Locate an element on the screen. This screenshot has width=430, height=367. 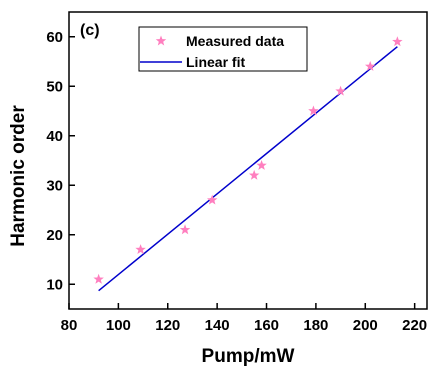
y-tick-label: 20 is located at coordinates (54, 235).